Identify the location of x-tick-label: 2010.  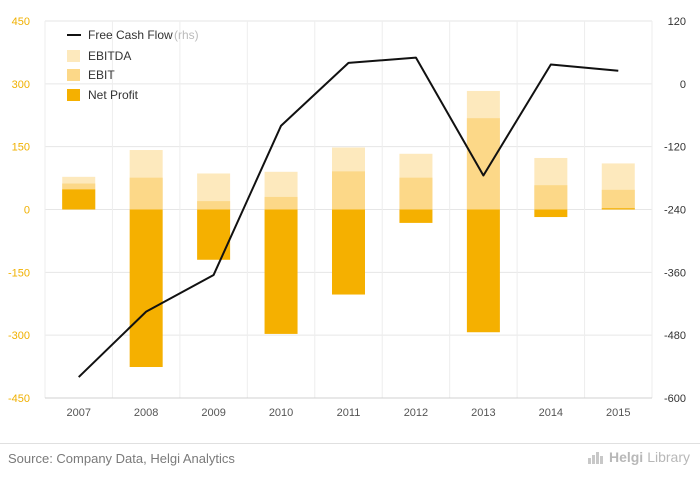
(281, 413).